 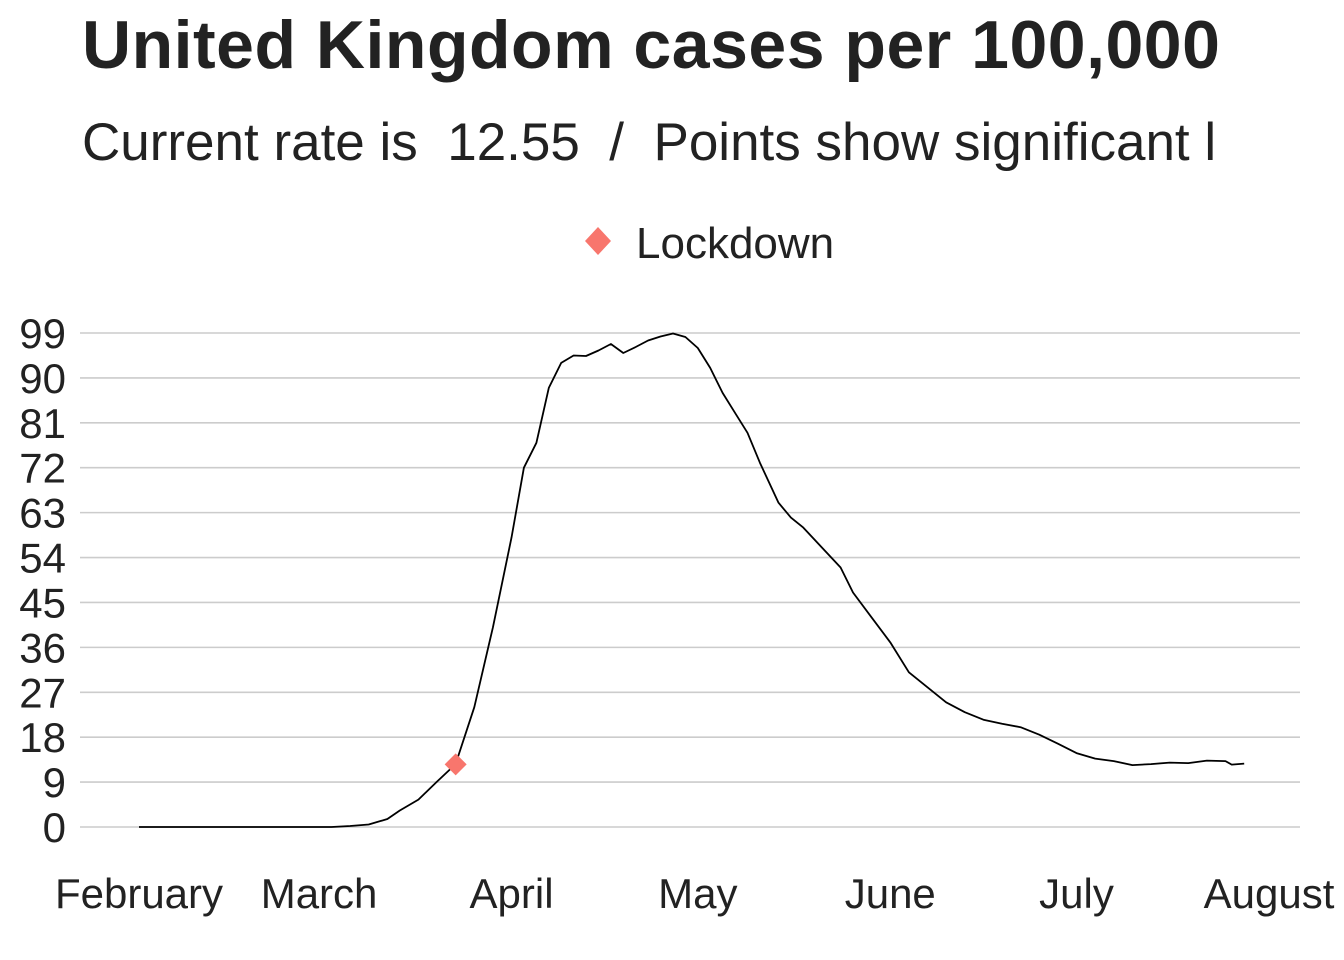 I want to click on x-tick-label: April, so click(x=512, y=893).